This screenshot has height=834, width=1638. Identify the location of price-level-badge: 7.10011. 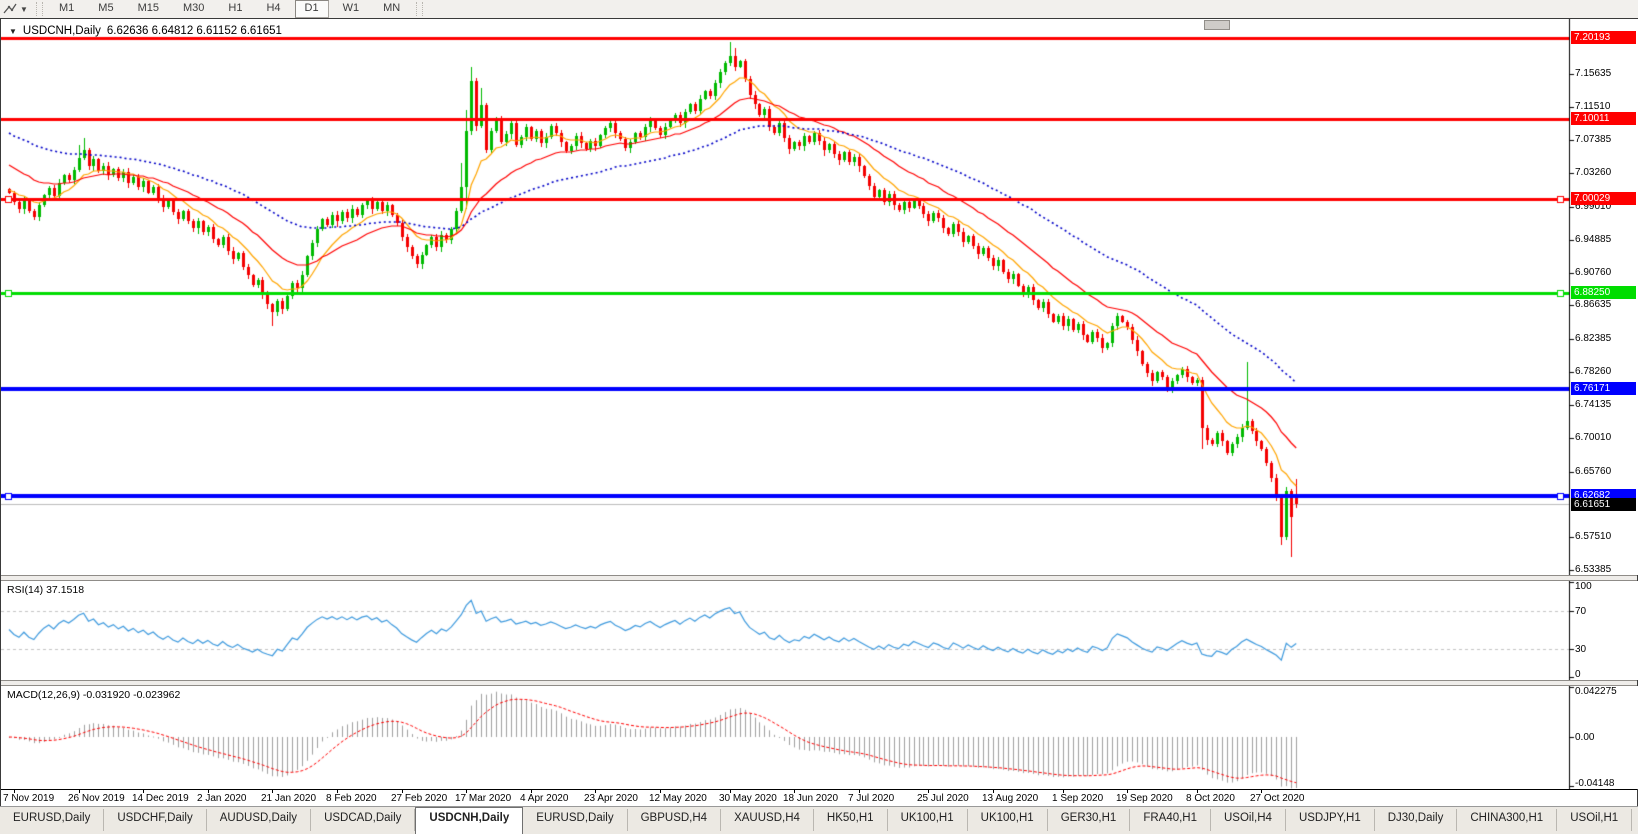
(1603, 118).